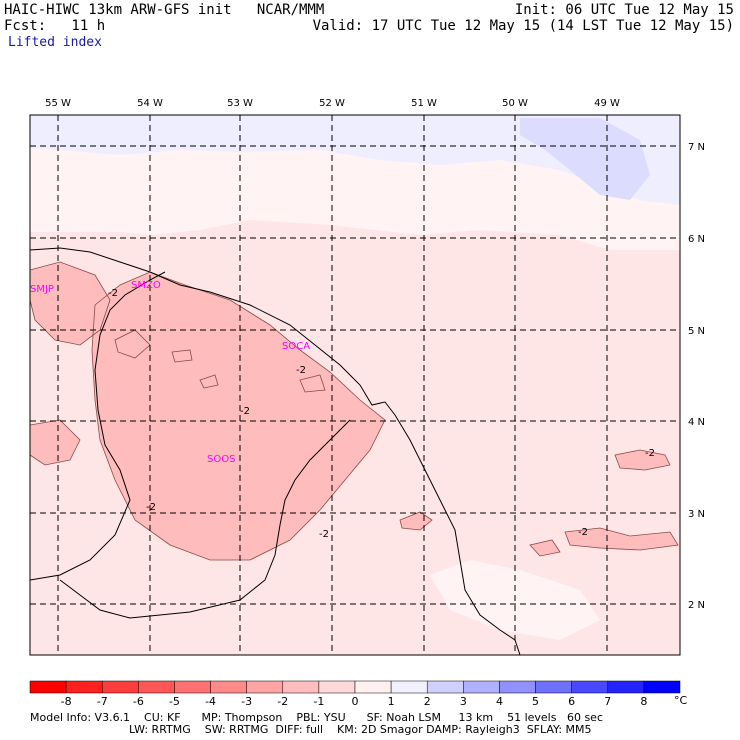 The height and width of the screenshot is (740, 740). I want to click on lon-label: 51 W, so click(424, 103).